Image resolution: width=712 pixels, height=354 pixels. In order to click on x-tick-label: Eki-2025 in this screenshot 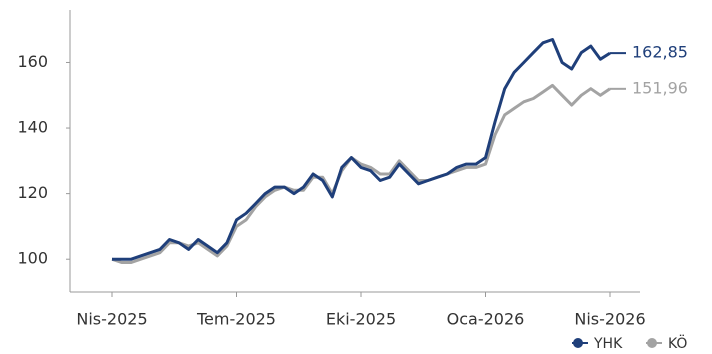, I will do `click(361, 319)`.